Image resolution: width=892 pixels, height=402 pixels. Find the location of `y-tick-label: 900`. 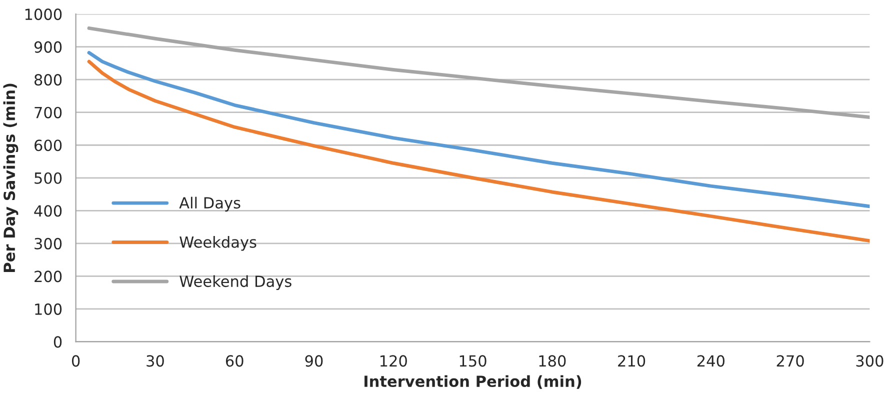

y-tick-label: 900 is located at coordinates (48, 47).